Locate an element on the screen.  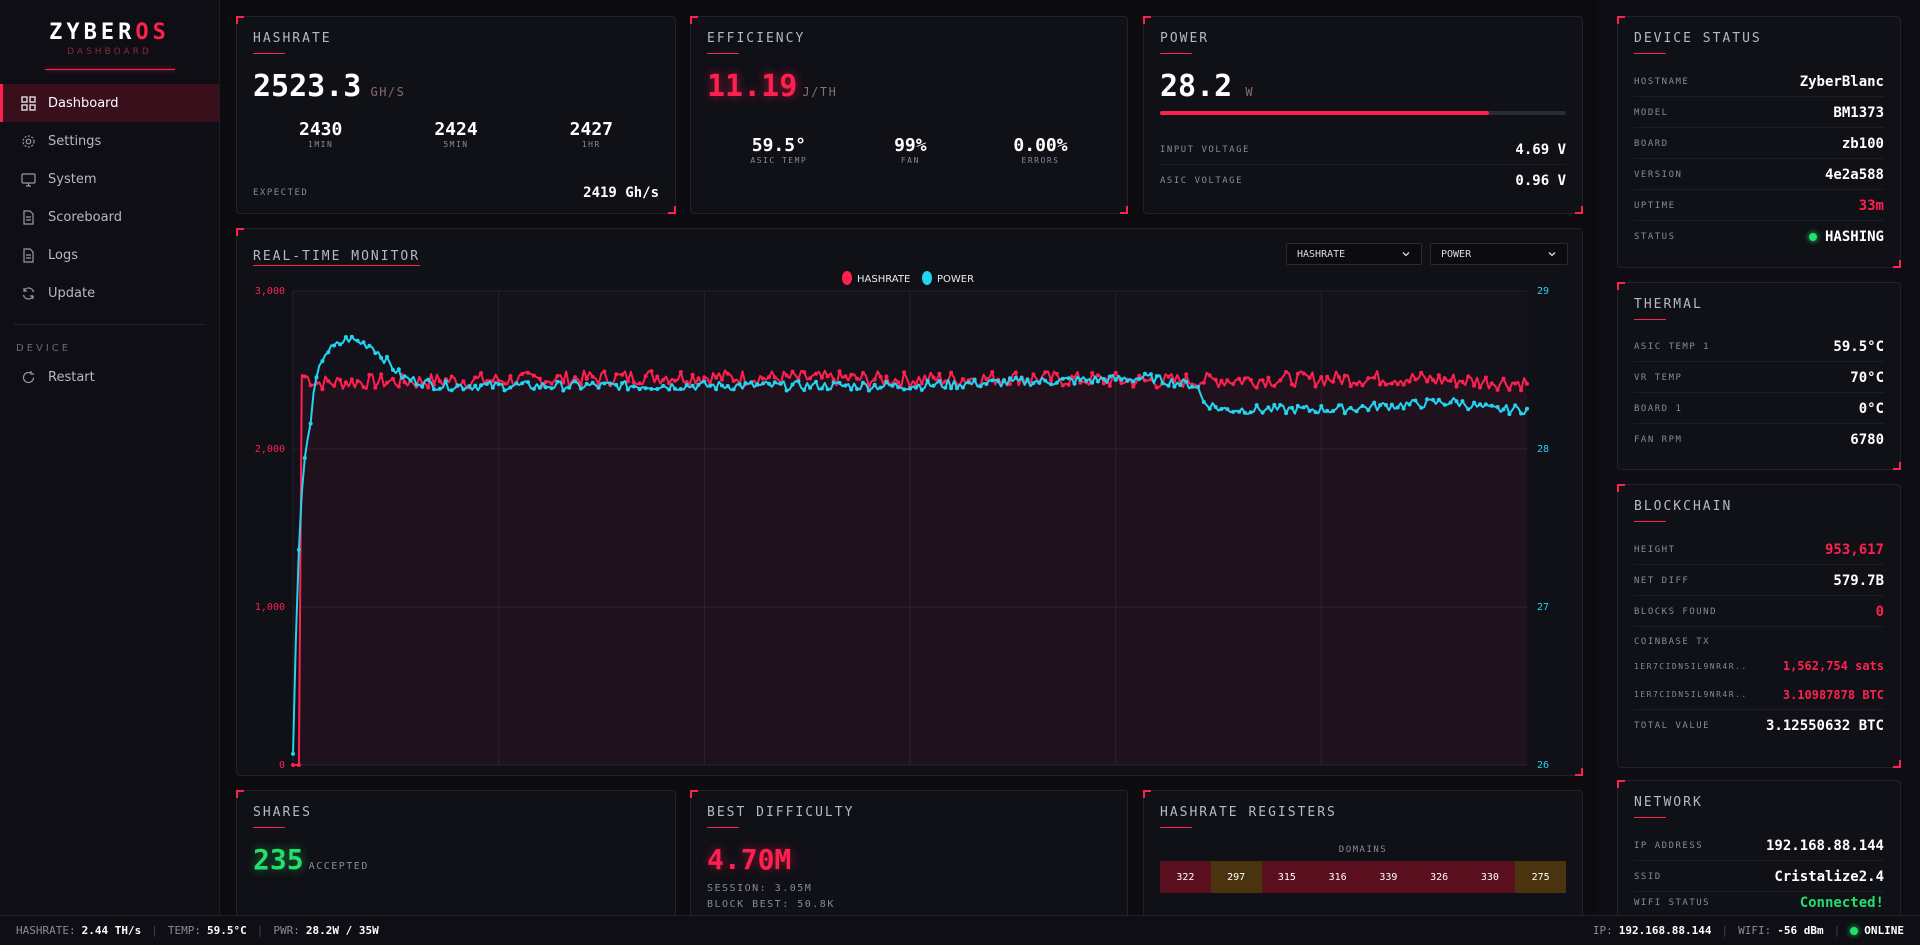
nav-item-restart: Restart is located at coordinates (109, 377).